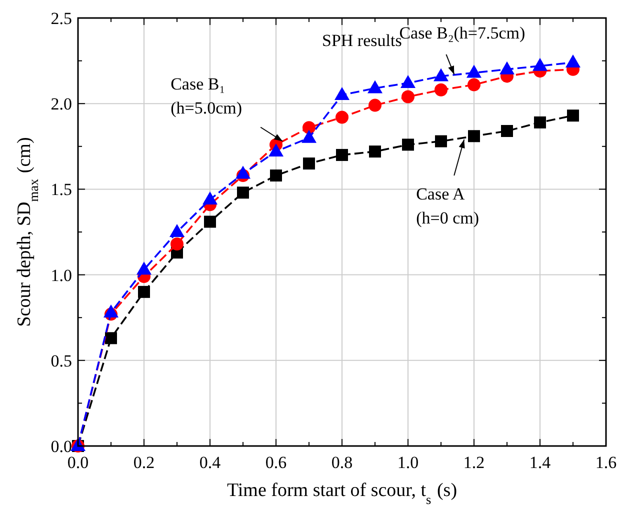 The height and width of the screenshot is (520, 626). Describe the element at coordinates (61, 190) in the screenshot. I see `y-tick-label: 1.5` at that location.